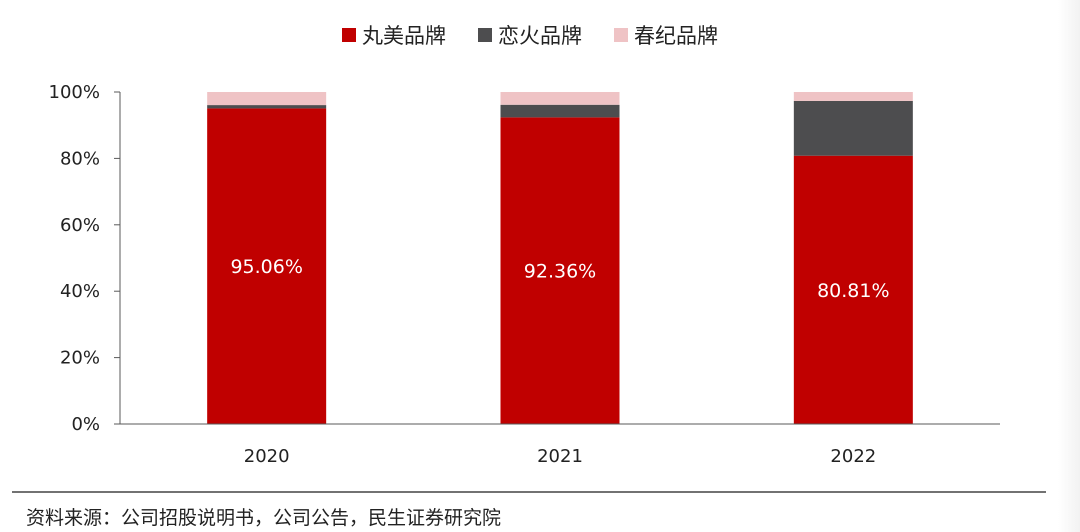  What do you see at coordinates (676, 36) in the screenshot?
I see `legend-label-3: 春纪品牌` at bounding box center [676, 36].